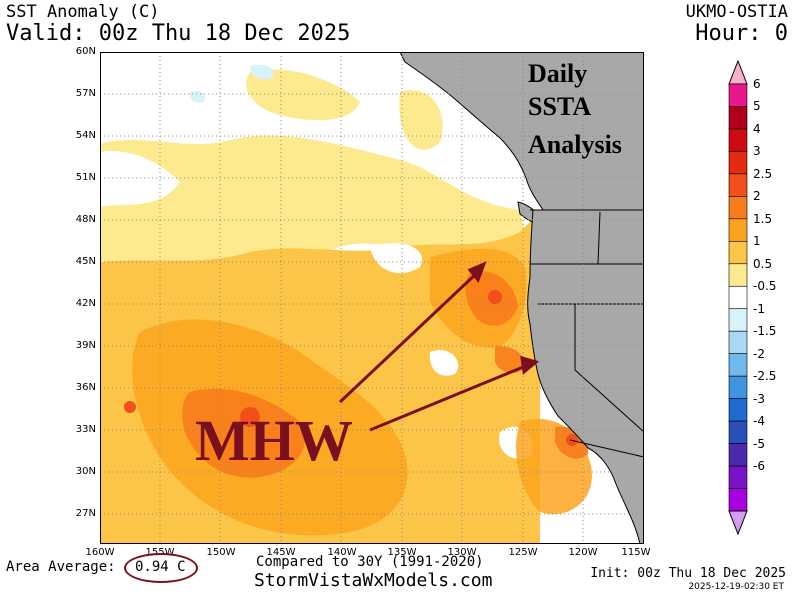  I want to click on climatology-note: Compared to 30Y (1991-2020), so click(370, 562).